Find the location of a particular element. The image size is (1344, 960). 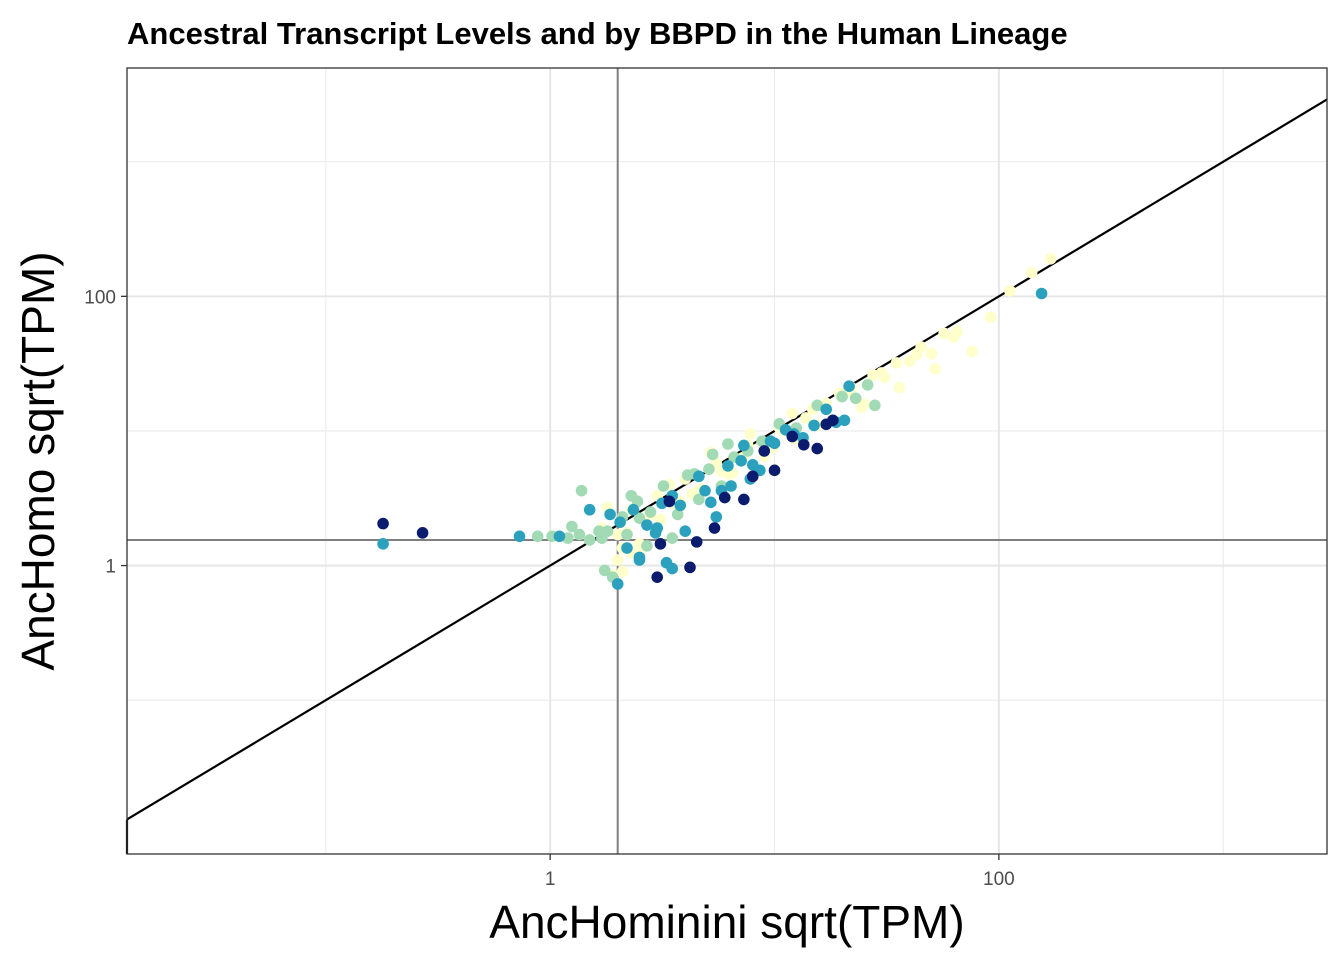

x-tick-label: 100 is located at coordinates (999, 879).